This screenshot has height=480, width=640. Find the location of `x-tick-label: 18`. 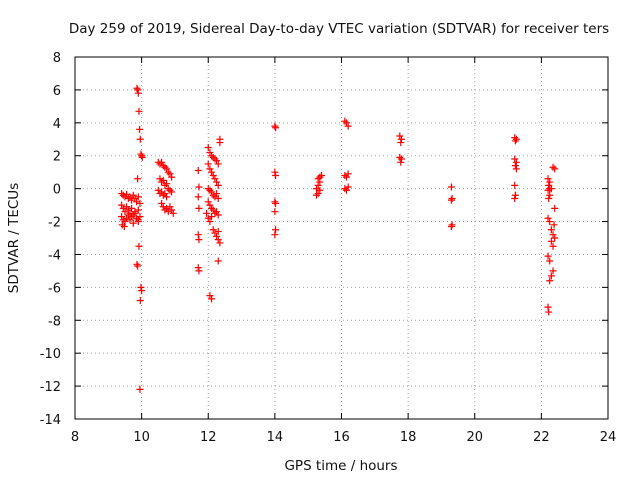

x-tick-label: 18 is located at coordinates (408, 437).